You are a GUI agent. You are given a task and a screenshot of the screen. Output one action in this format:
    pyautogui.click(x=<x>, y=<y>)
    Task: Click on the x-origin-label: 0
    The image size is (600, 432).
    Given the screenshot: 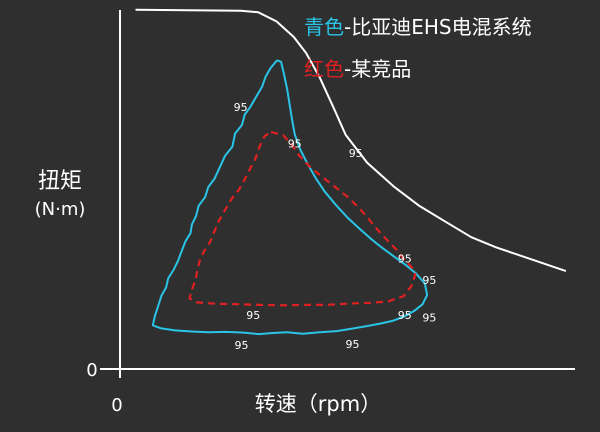 What is the action you would take?
    pyautogui.click(x=116, y=405)
    